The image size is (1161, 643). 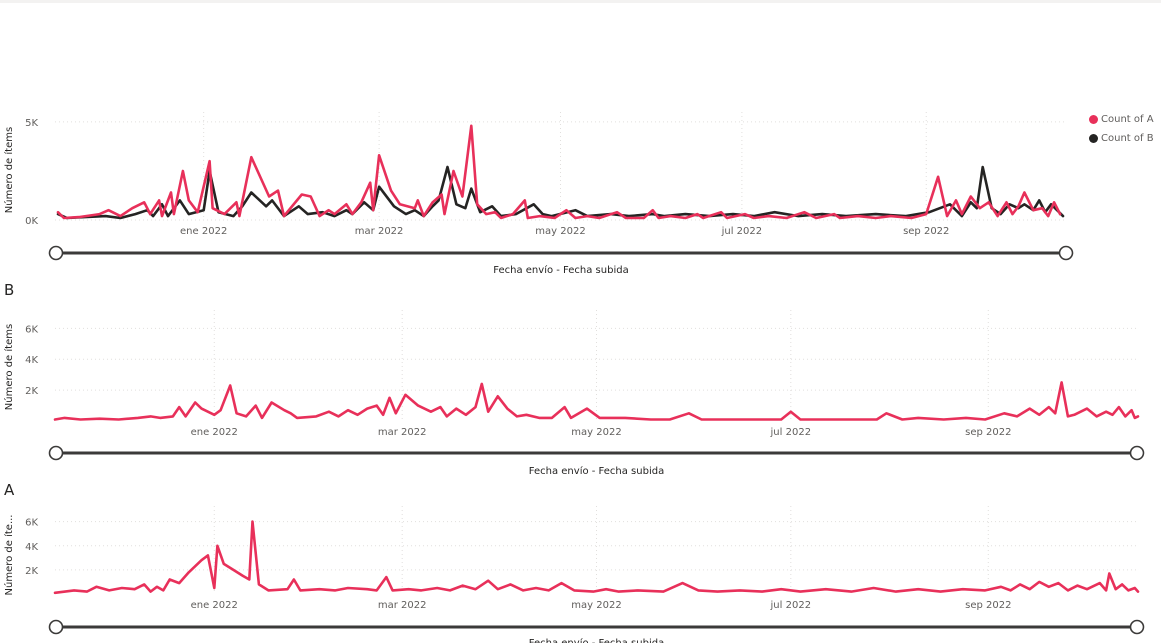 I want to click on section-title-a: A, so click(x=9, y=490).